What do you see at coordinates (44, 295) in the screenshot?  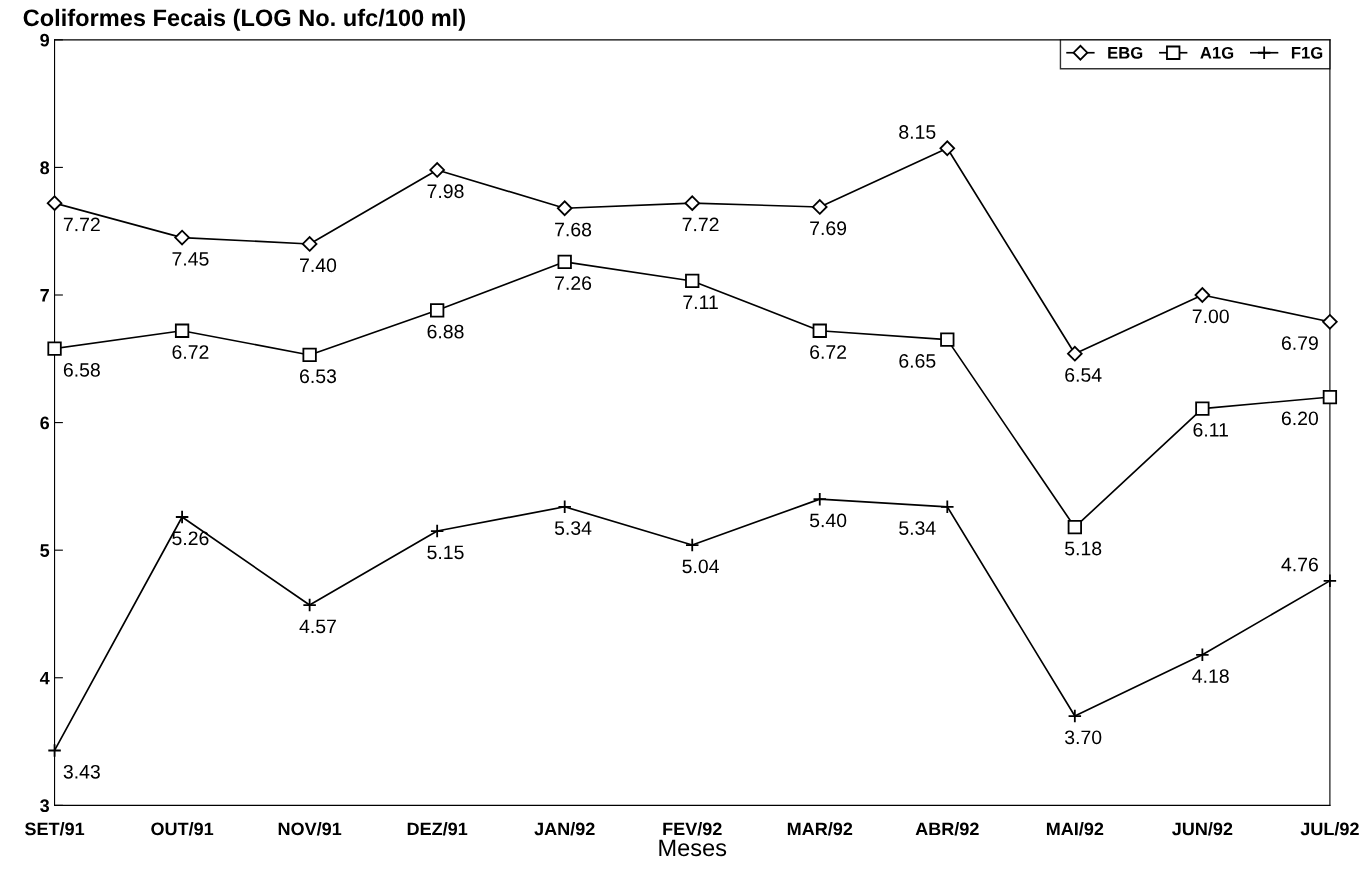 I see `y-tick-label: 7` at bounding box center [44, 295].